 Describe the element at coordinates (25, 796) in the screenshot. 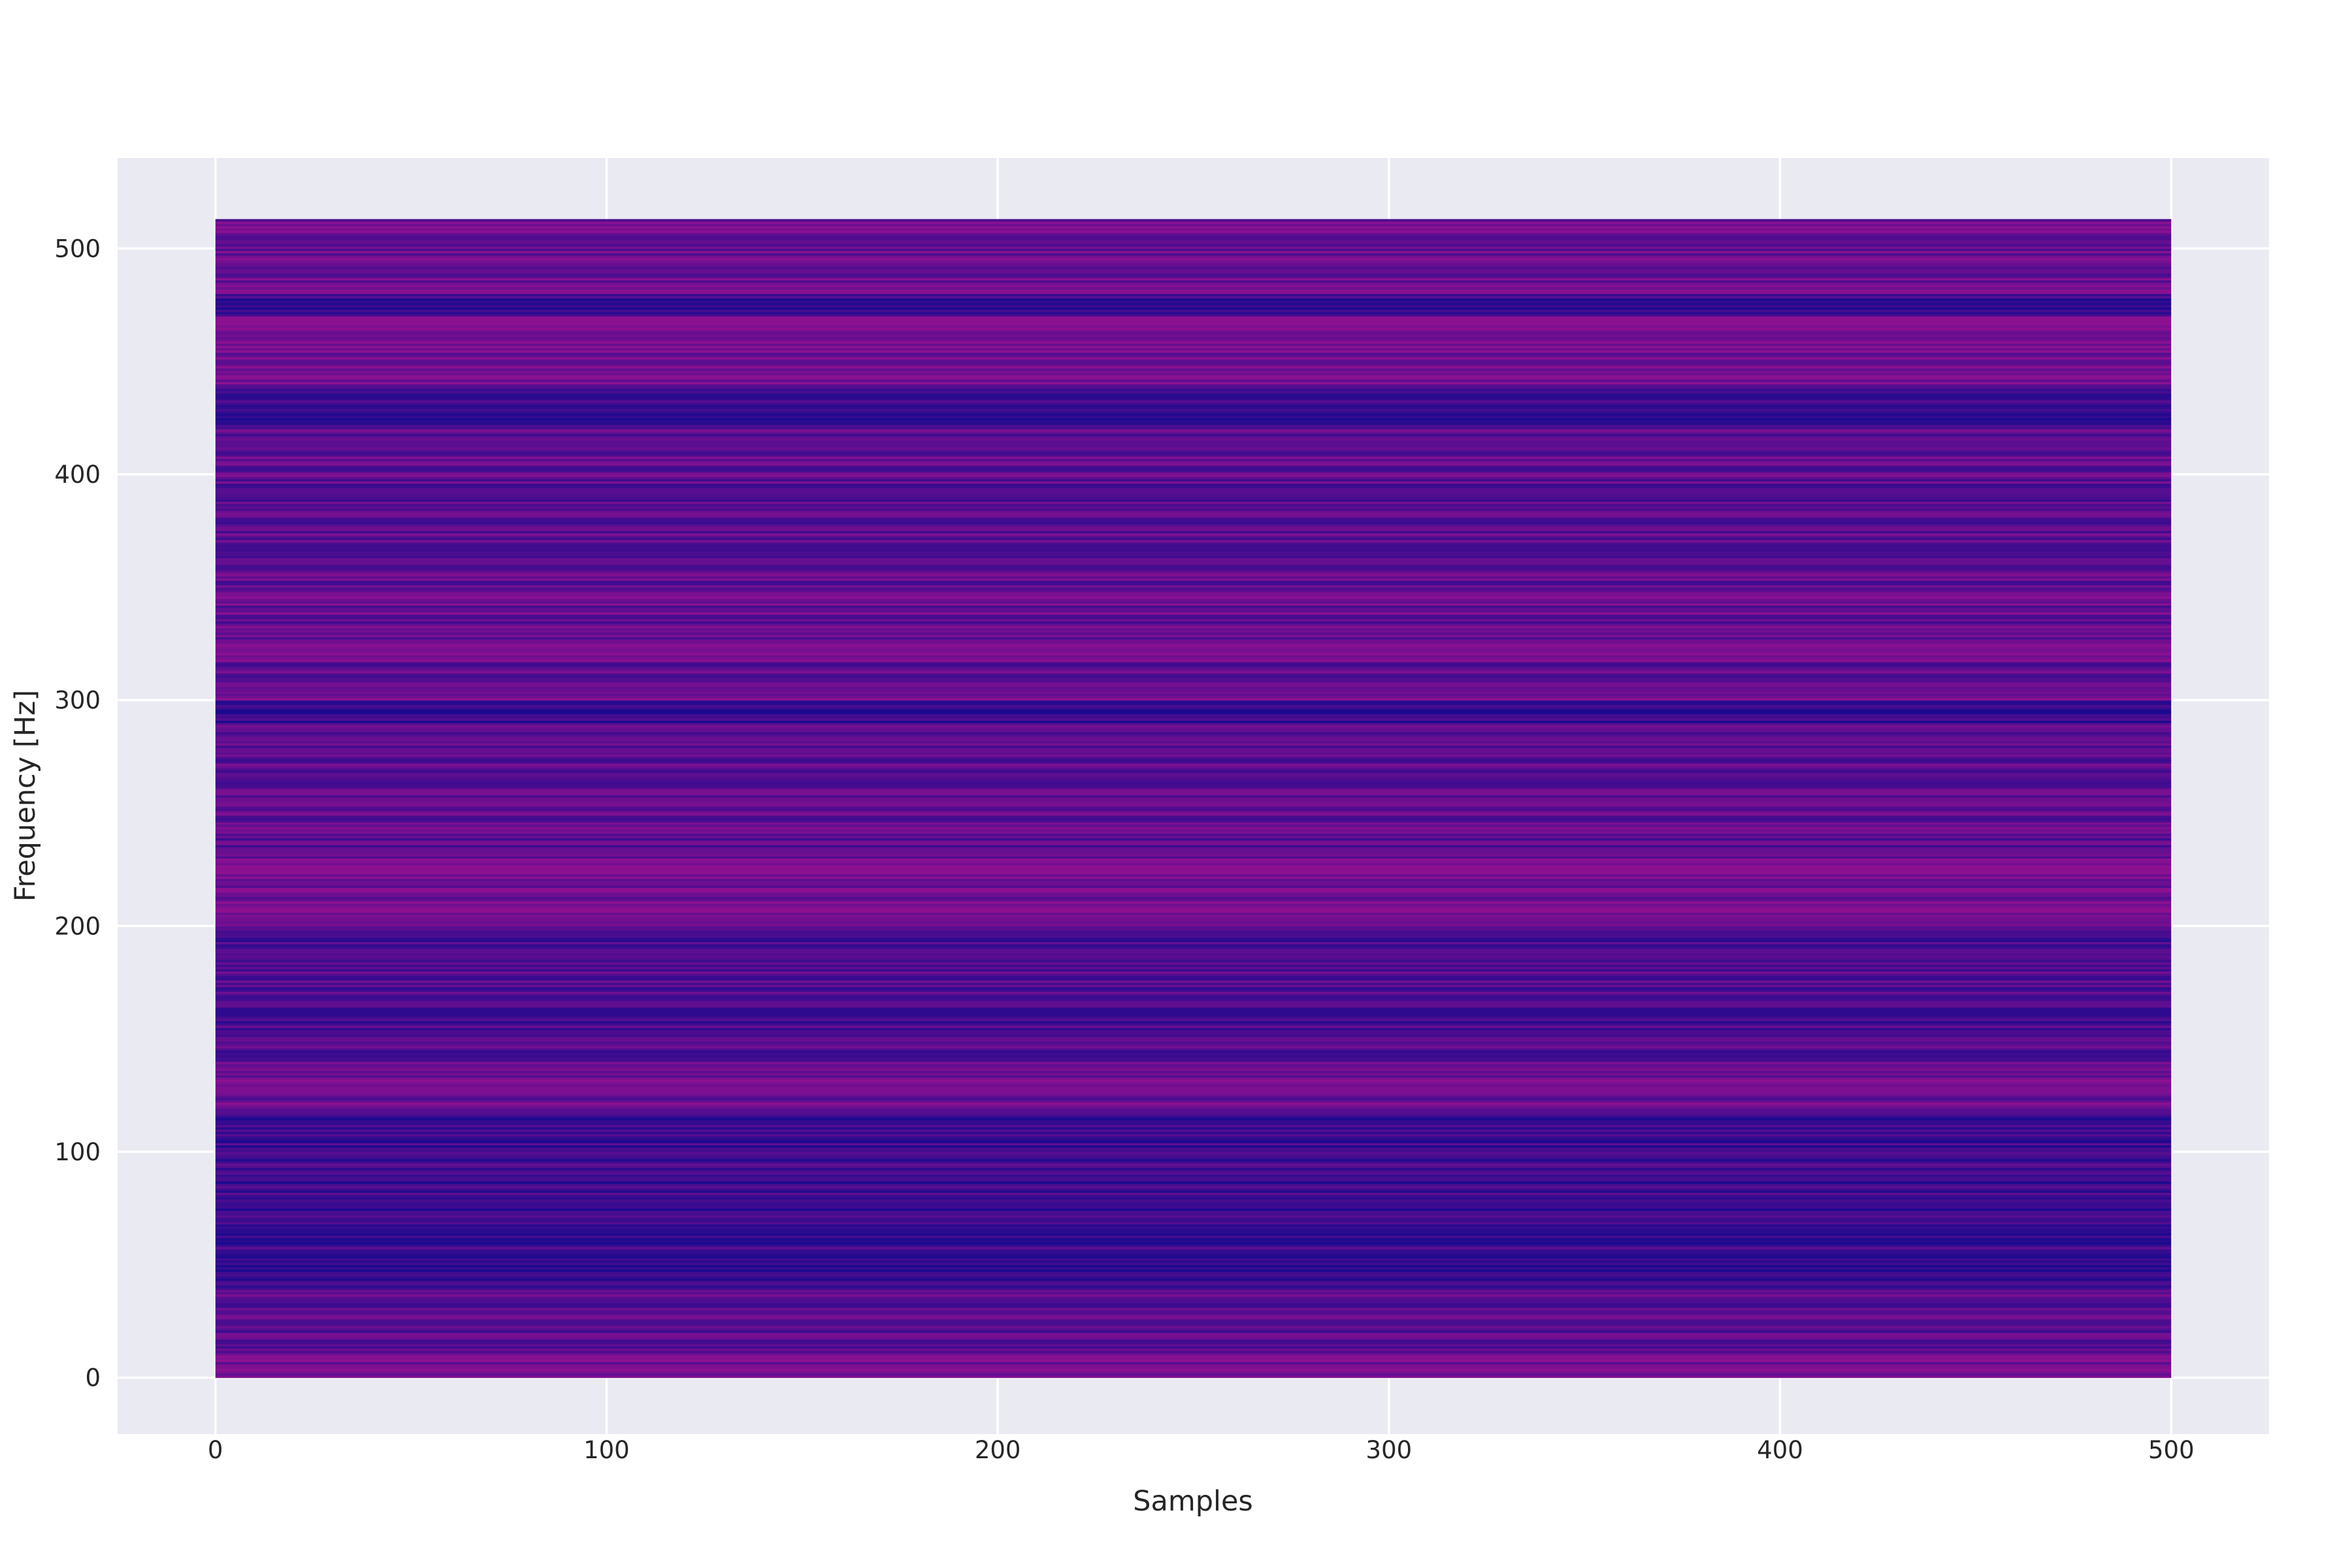

I see `y-axis-label: Frequency [Hz]` at that location.